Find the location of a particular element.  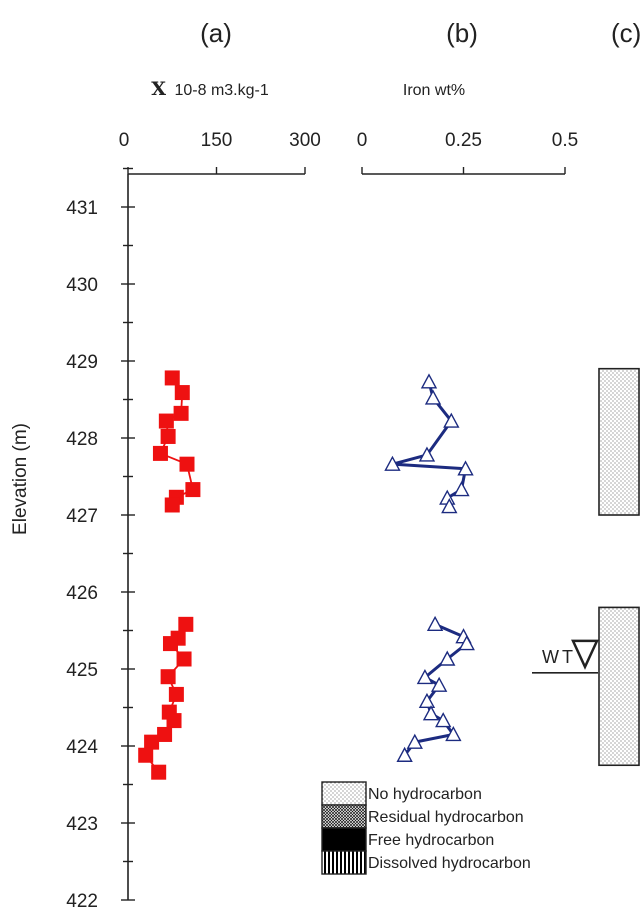

panel-letter-b: (b) is located at coordinates (462, 33).